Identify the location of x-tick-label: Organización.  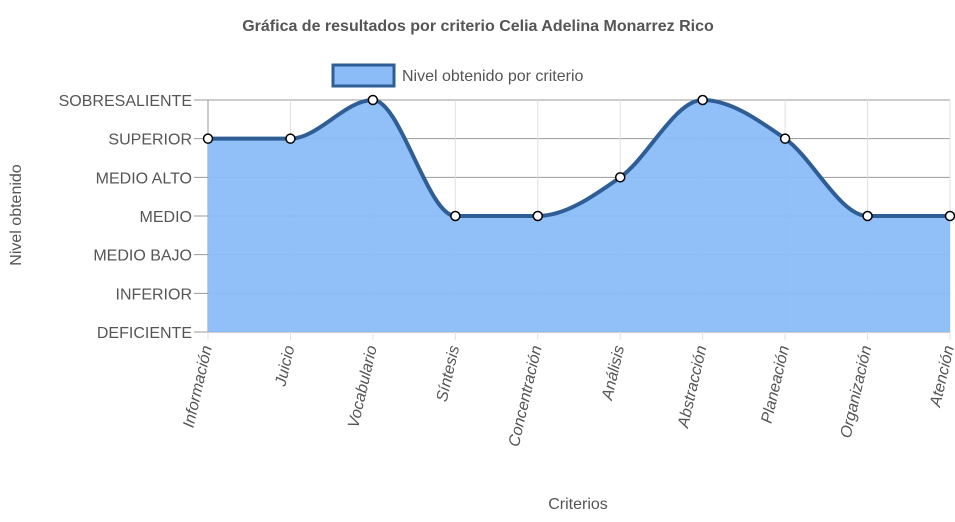
(857, 392).